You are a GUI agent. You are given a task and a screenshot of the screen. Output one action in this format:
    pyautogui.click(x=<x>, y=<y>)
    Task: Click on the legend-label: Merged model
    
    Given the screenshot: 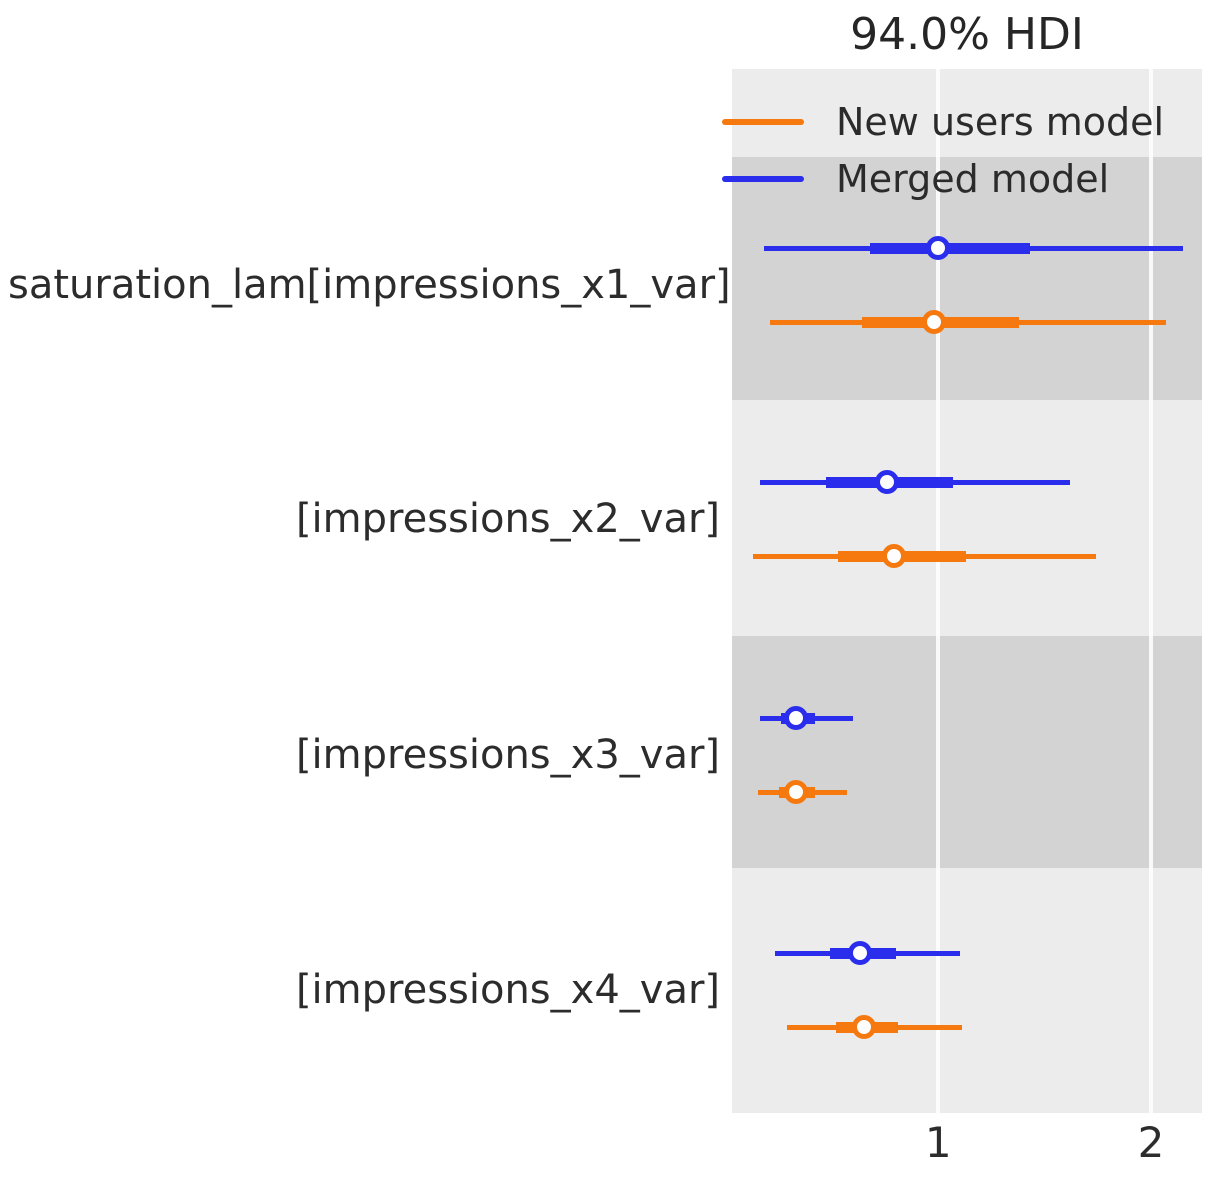 What is the action you would take?
    pyautogui.click(x=973, y=179)
    